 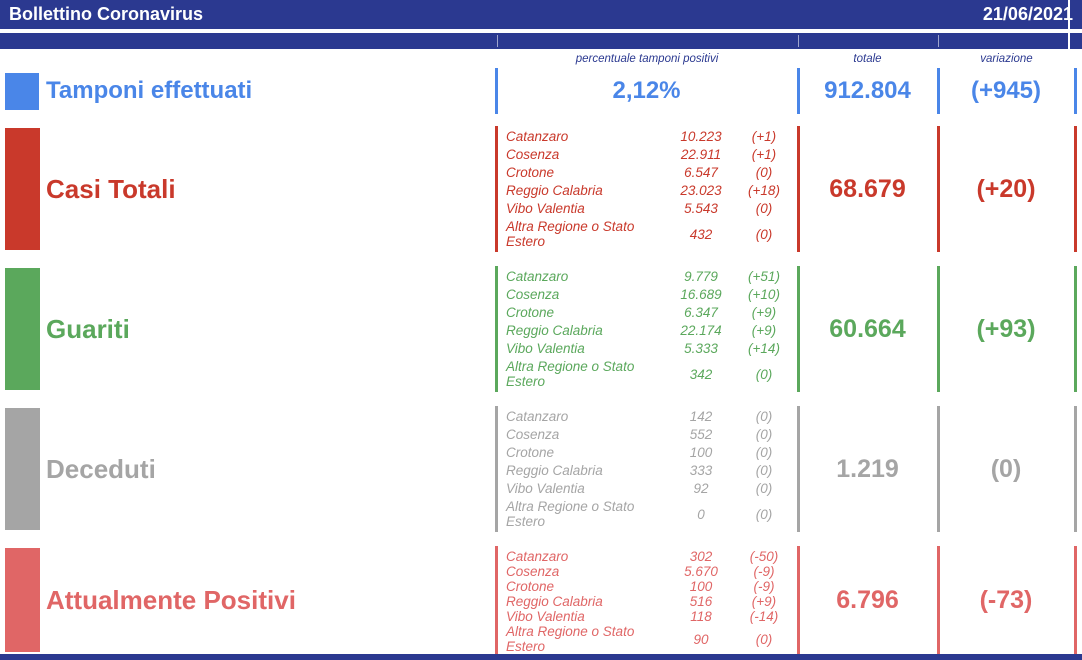 I want to click on province-row: Catanzaro 9.779 (+51), so click(x=649, y=276).